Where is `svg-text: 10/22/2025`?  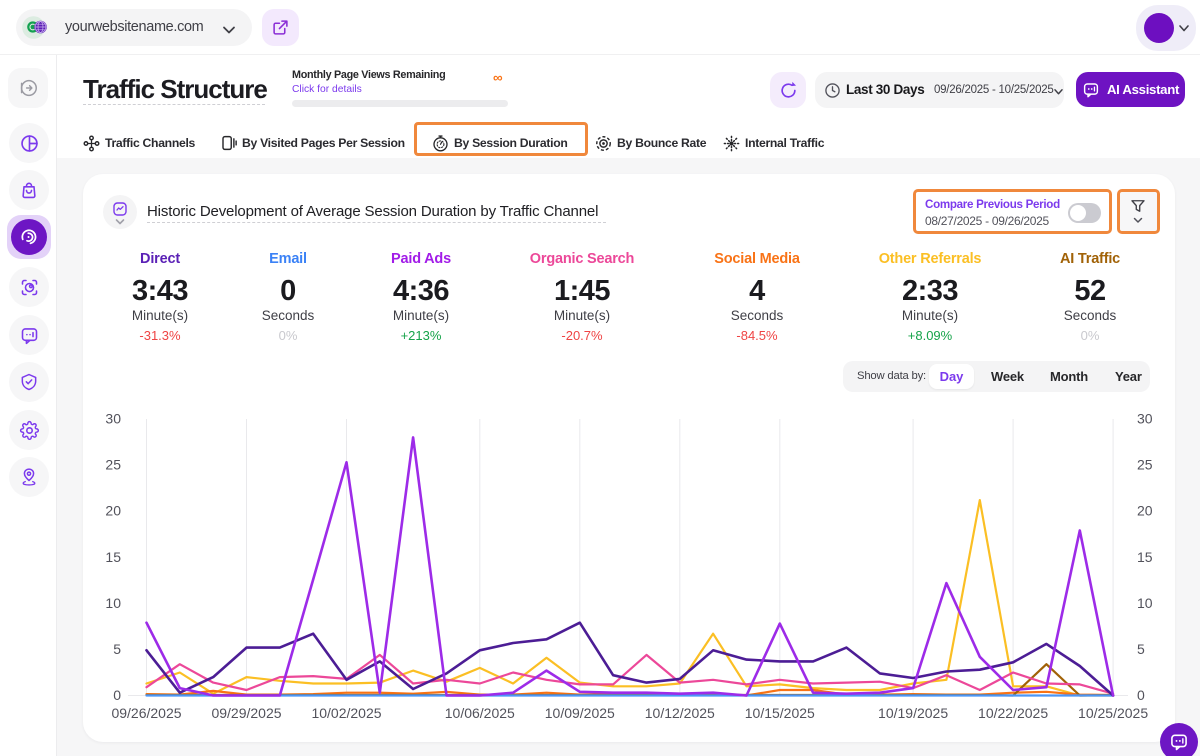 svg-text: 10/22/2025 is located at coordinates (1013, 713).